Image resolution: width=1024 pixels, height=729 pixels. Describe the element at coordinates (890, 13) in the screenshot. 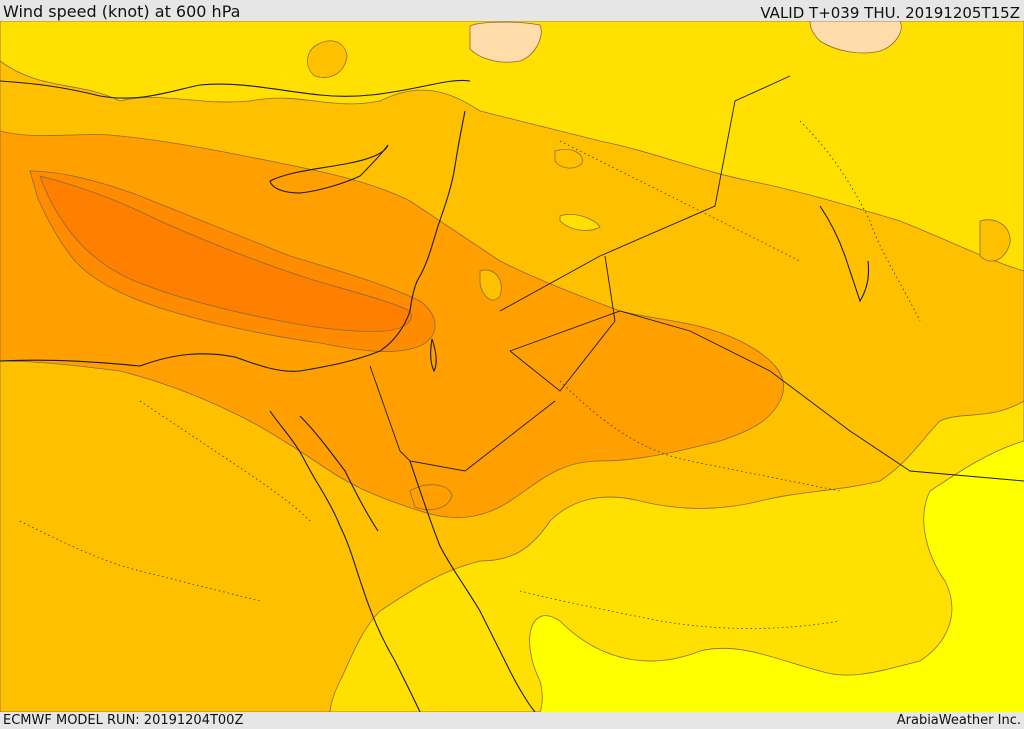

I see `valid-time-label: VALID T+039 THU. 20191205T15Z` at that location.